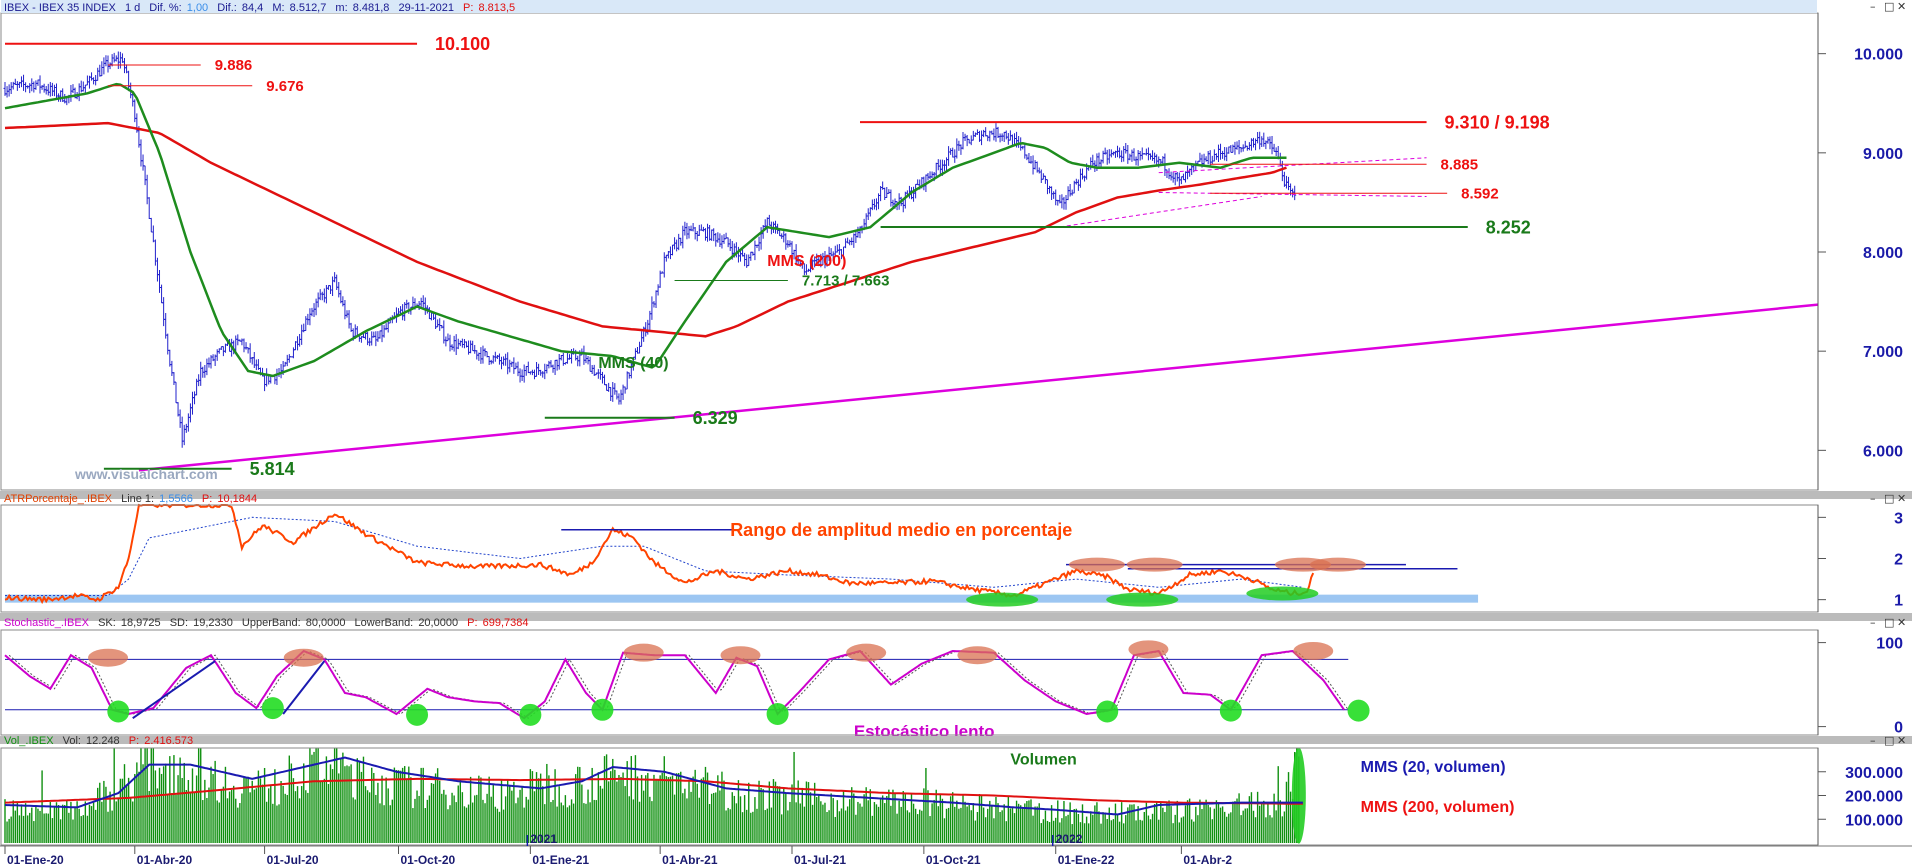 The width and height of the screenshot is (1912, 867). What do you see at coordinates (506, 623) in the screenshot?
I see `stoch-p-value: 699,7384` at bounding box center [506, 623].